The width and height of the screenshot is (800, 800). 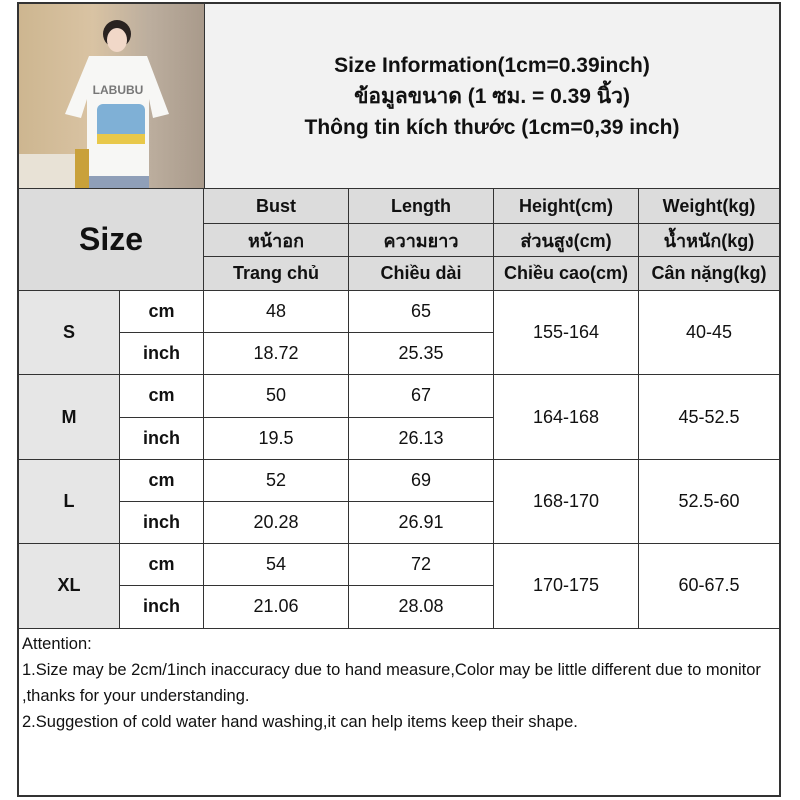 What do you see at coordinates (421, 240) in the screenshot?
I see `column-header-th: ความยาว` at bounding box center [421, 240].